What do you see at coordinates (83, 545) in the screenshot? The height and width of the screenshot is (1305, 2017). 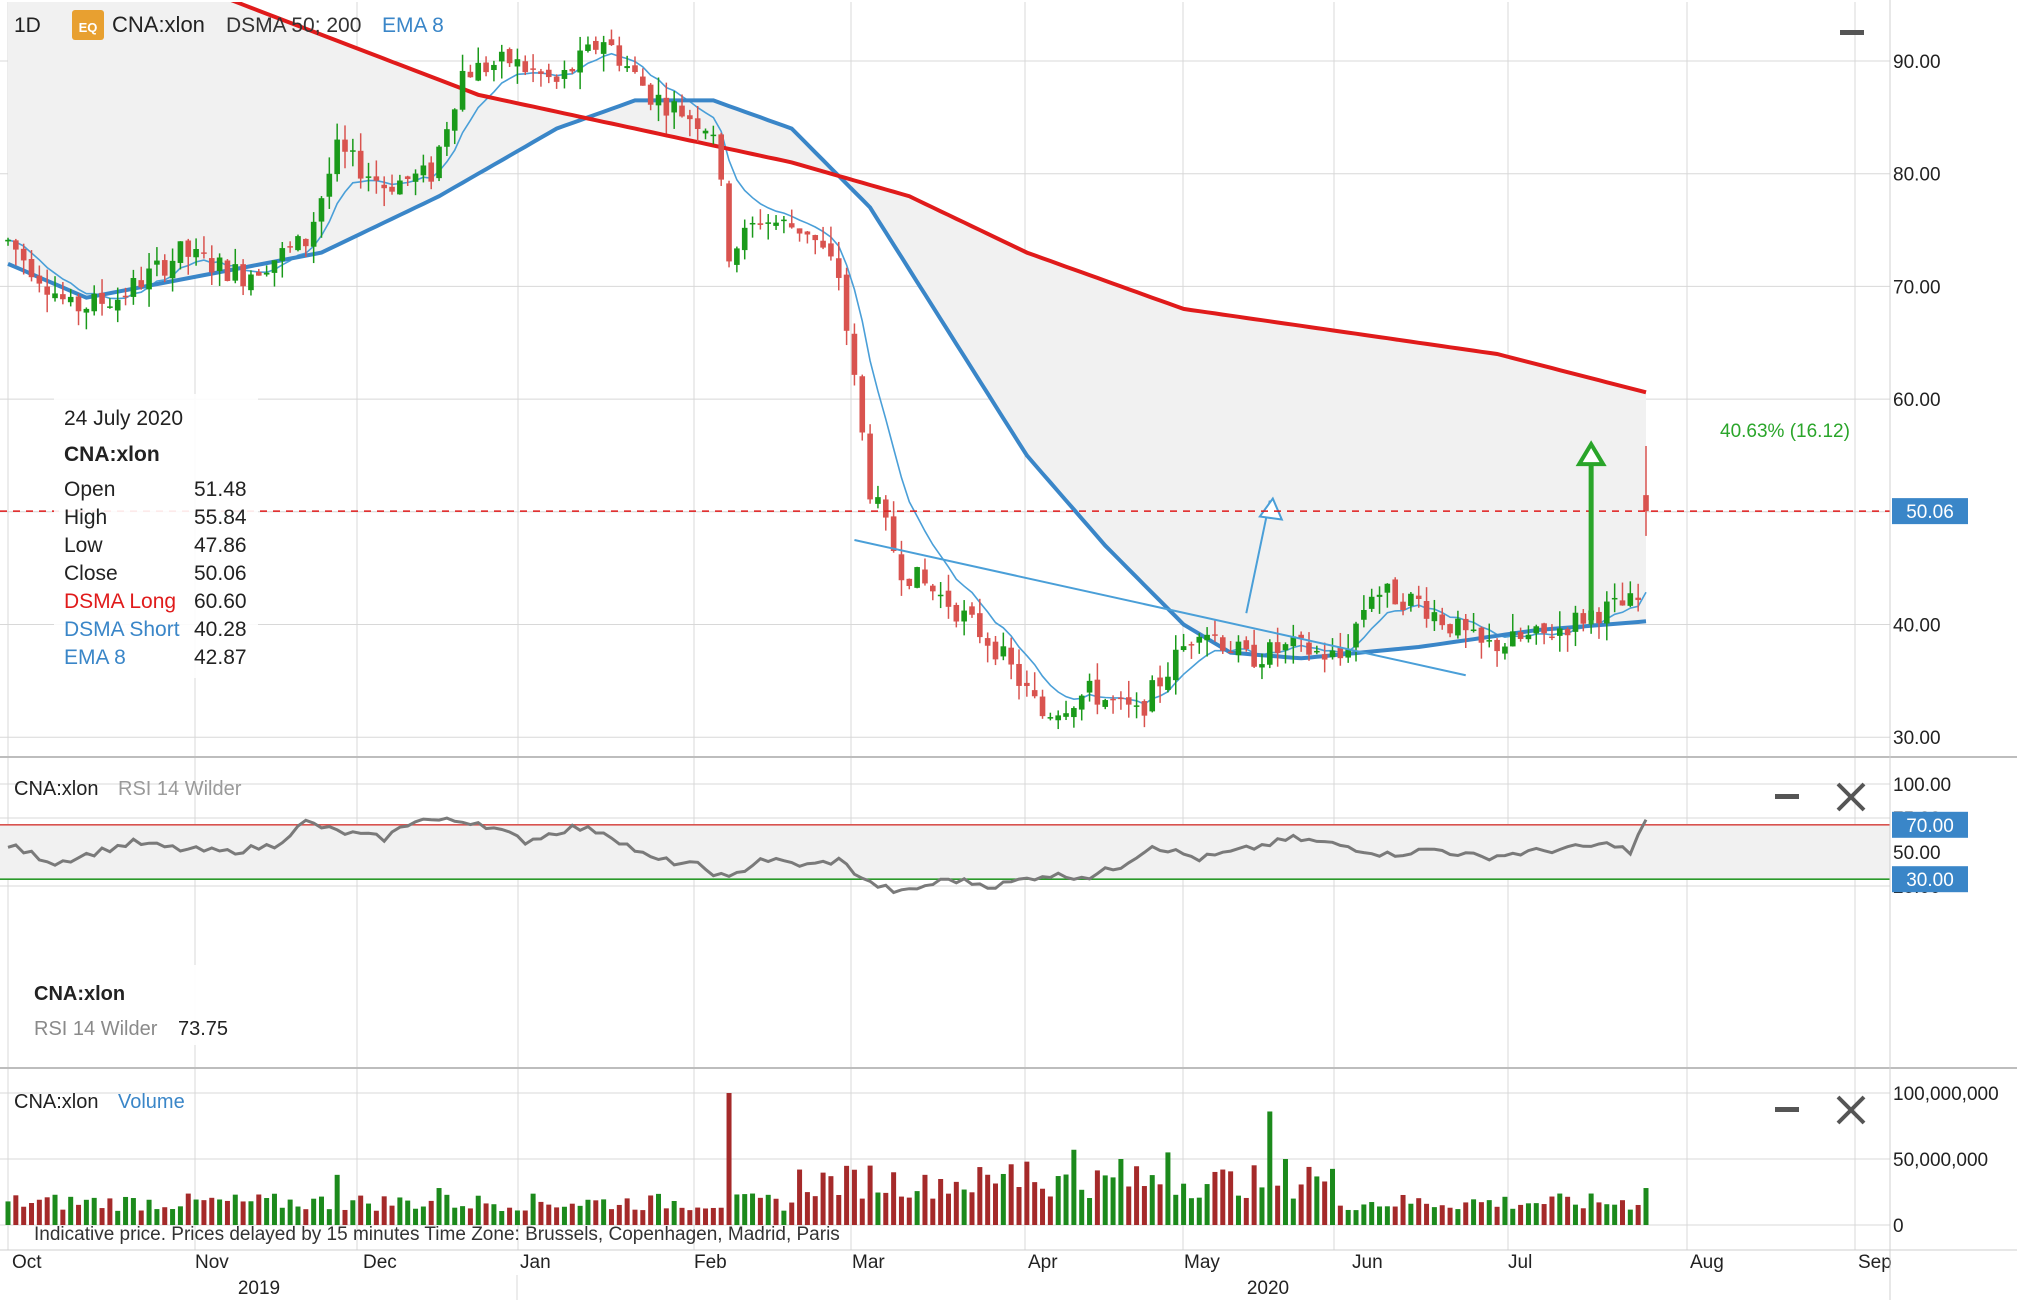 I see `info-row-label: Low` at bounding box center [83, 545].